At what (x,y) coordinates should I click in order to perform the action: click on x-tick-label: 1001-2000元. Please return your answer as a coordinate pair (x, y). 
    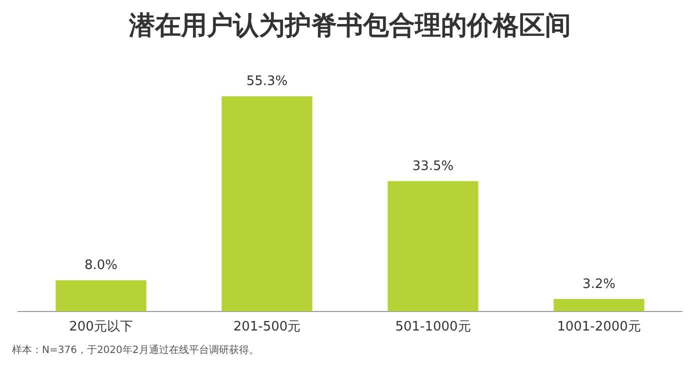
    Looking at the image, I should click on (599, 327).